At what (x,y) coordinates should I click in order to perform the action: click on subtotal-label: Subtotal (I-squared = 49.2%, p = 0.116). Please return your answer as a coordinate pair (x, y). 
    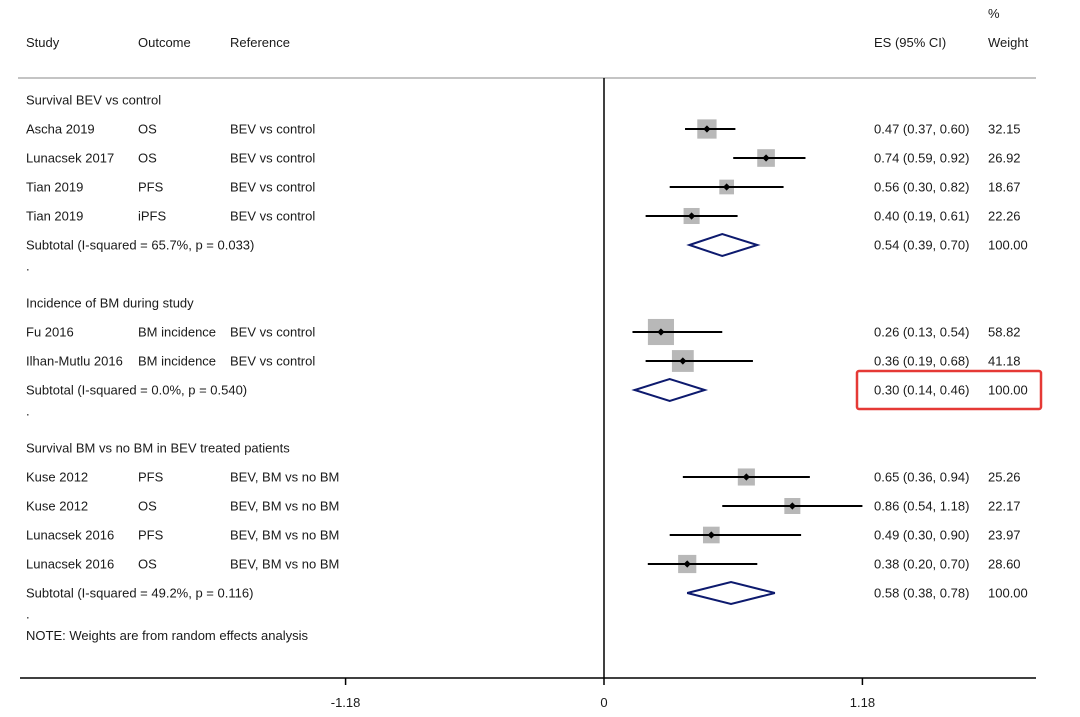
    Looking at the image, I should click on (139, 593).